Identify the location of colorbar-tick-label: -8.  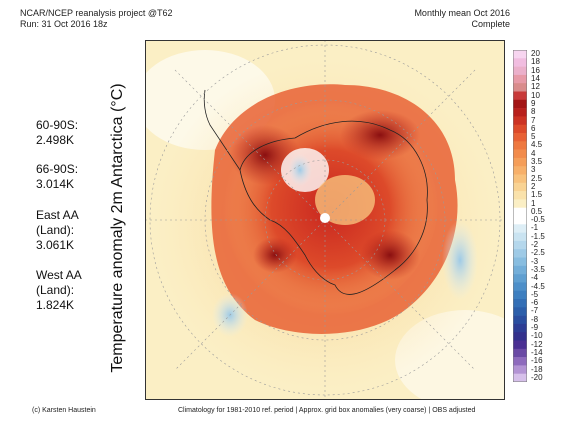
(535, 319).